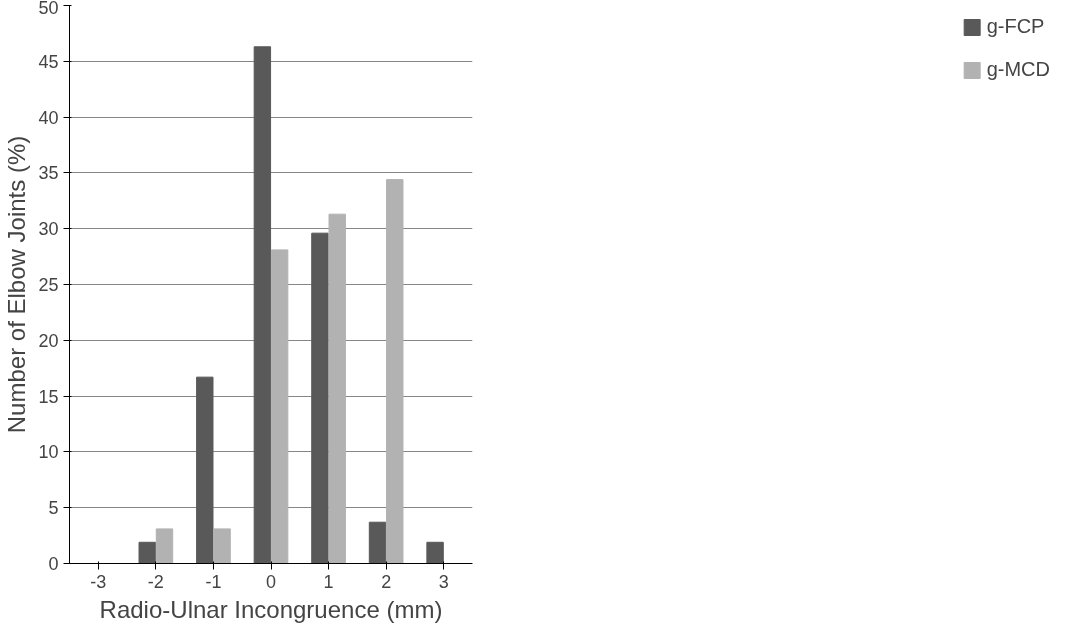 Image resolution: width=1070 pixels, height=635 pixels. What do you see at coordinates (48, 117) in the screenshot?
I see `y-tick-label: 40` at bounding box center [48, 117].